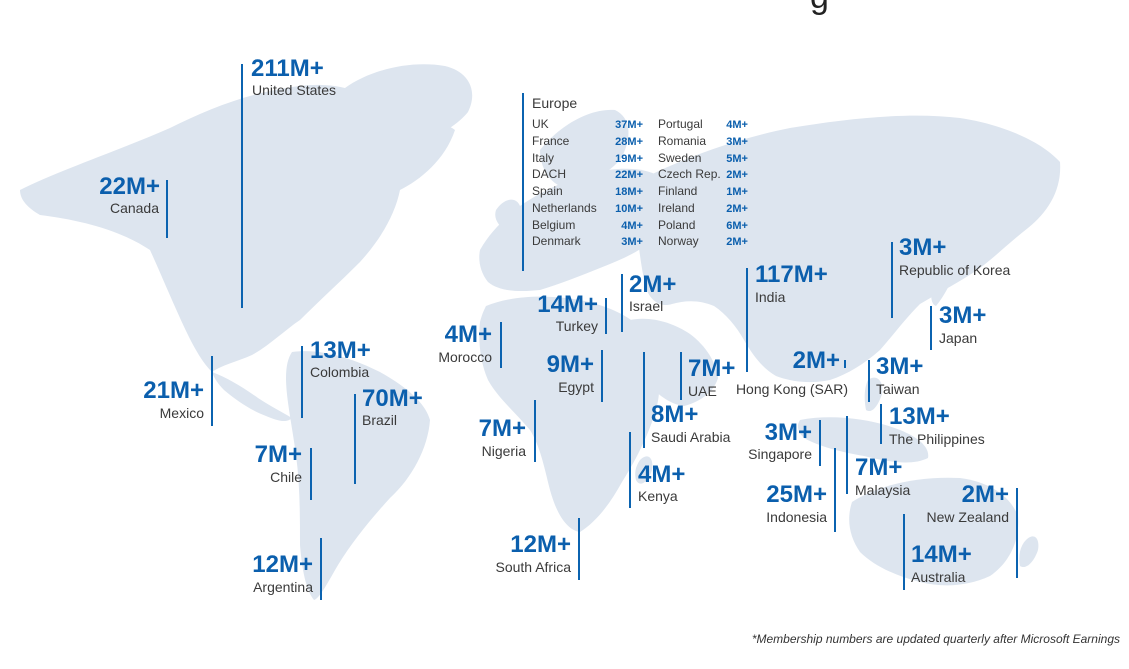 Image resolution: width=1129 pixels, height=669 pixels. I want to click on country-label: Mexico, so click(181, 413).